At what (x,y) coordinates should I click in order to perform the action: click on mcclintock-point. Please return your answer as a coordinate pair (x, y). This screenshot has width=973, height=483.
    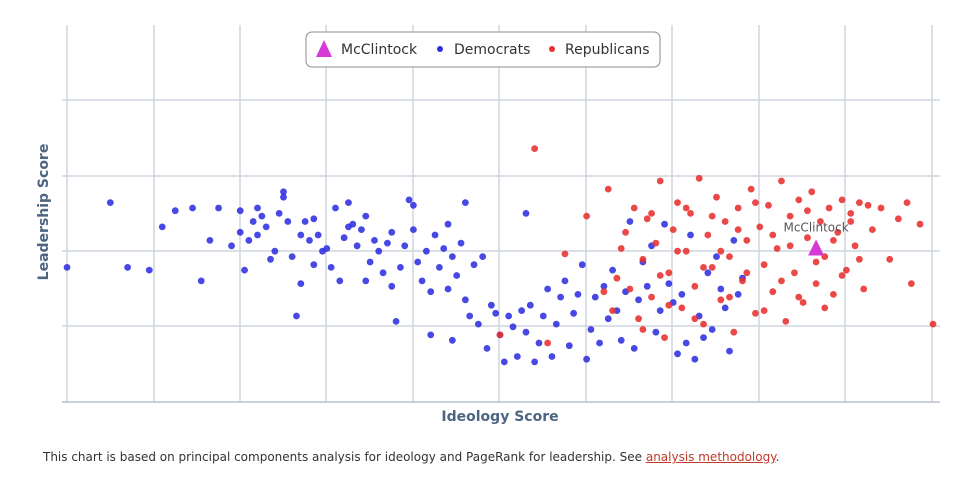
    Looking at the image, I should click on (816, 247).